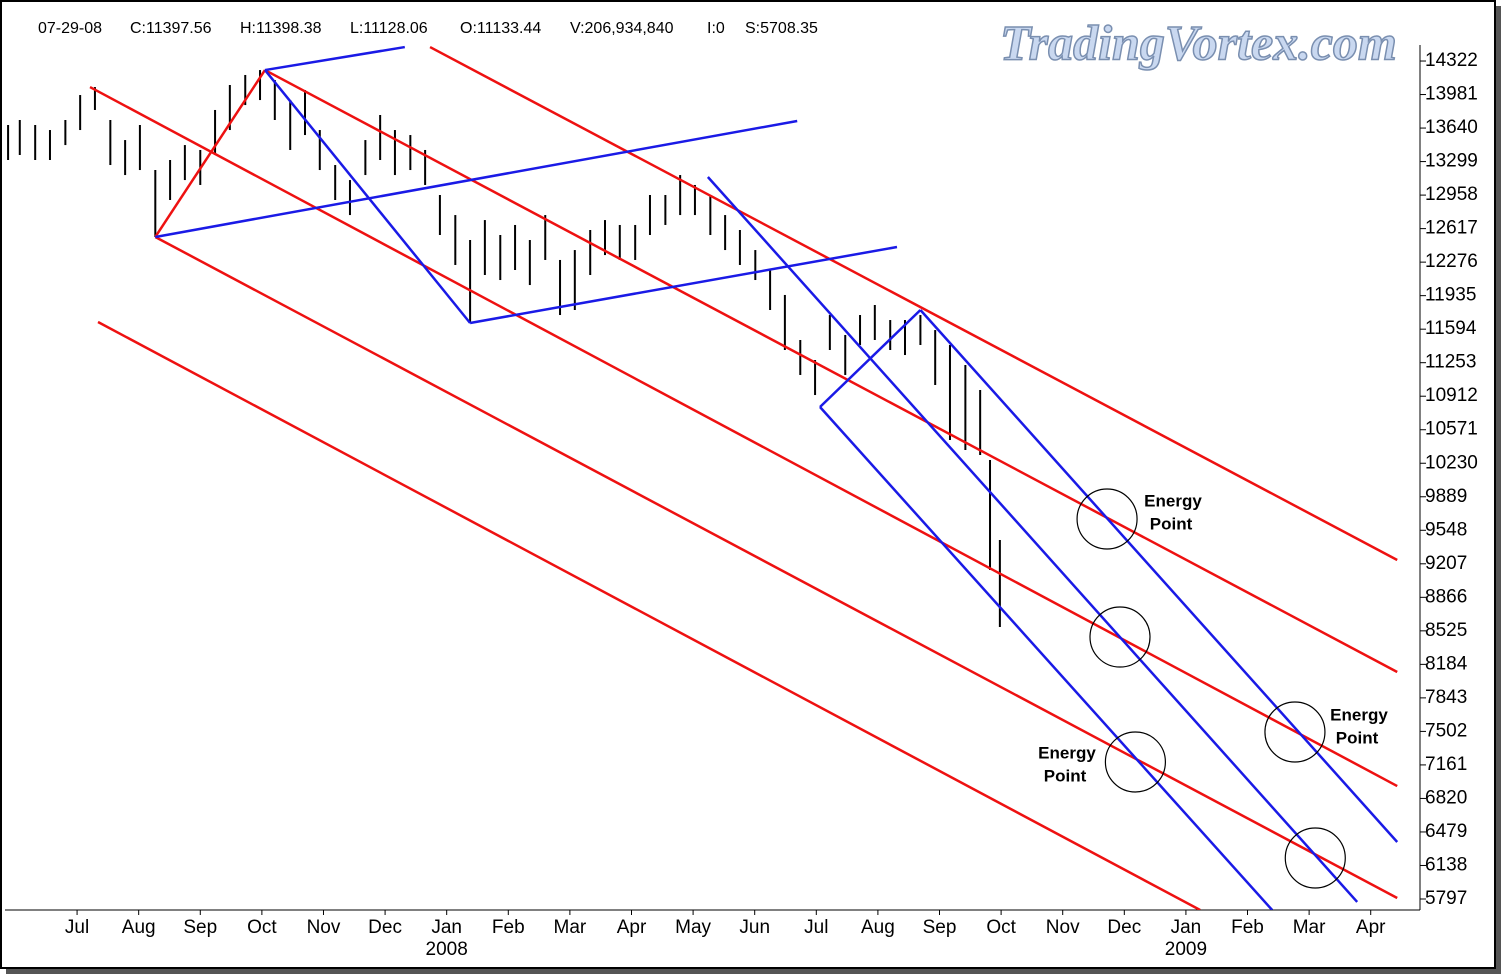 Image resolution: width=1502 pixels, height=975 pixels. I want to click on header-date: 07-29-08, so click(70, 28).